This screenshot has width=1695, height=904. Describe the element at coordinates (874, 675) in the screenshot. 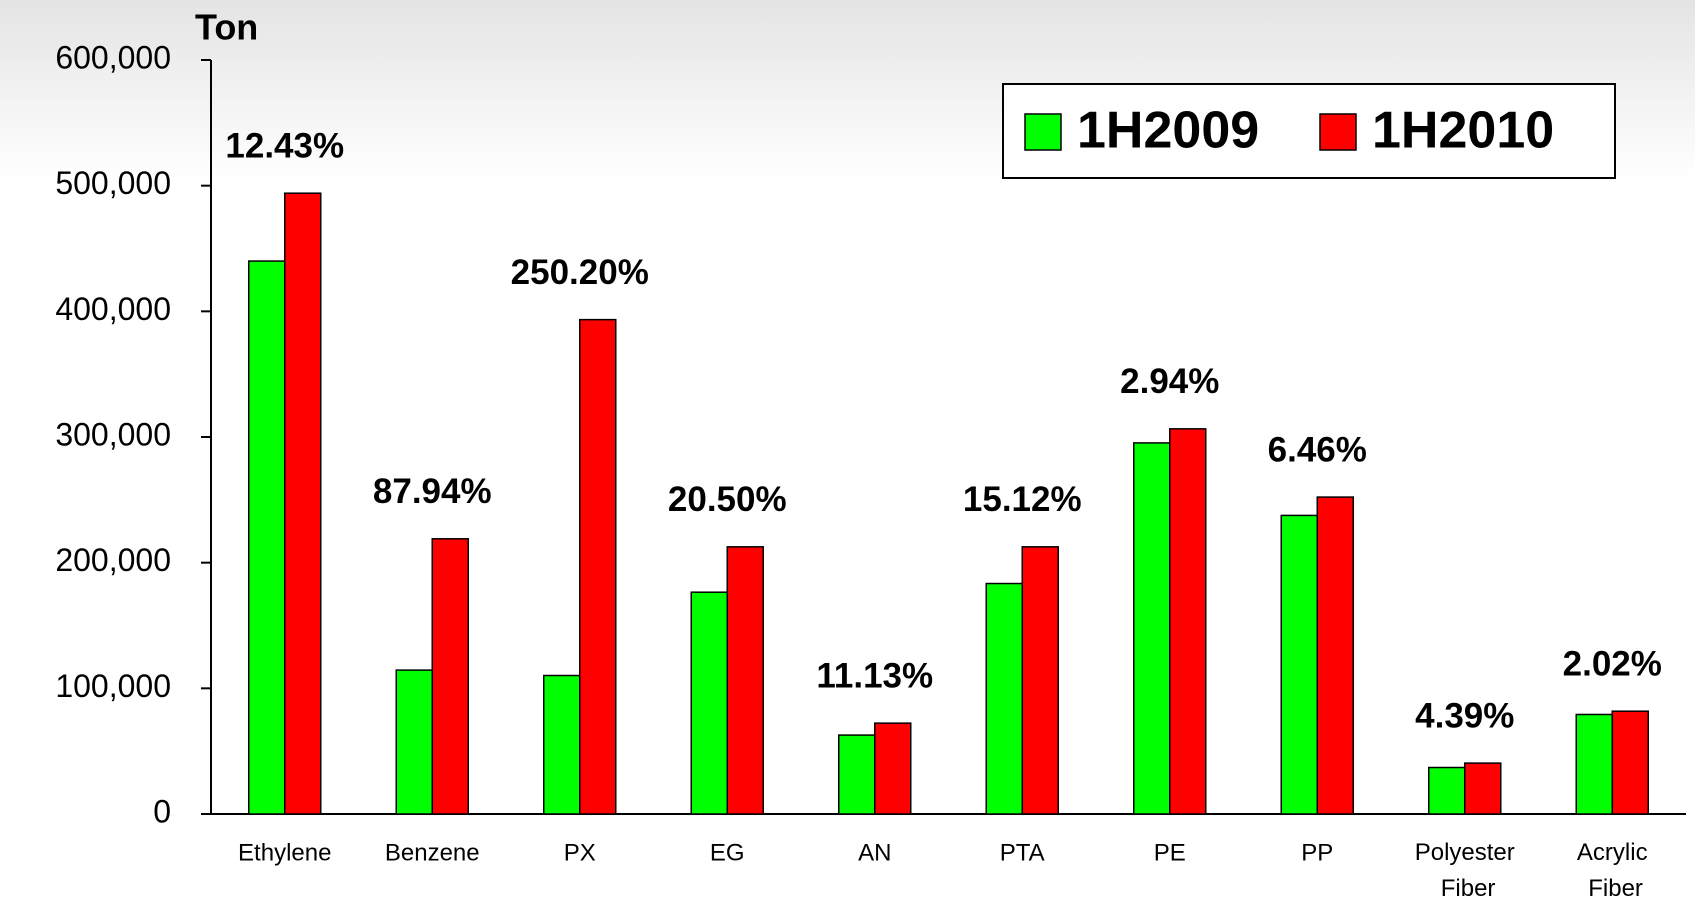

I see `annotation: 11.13%` at that location.